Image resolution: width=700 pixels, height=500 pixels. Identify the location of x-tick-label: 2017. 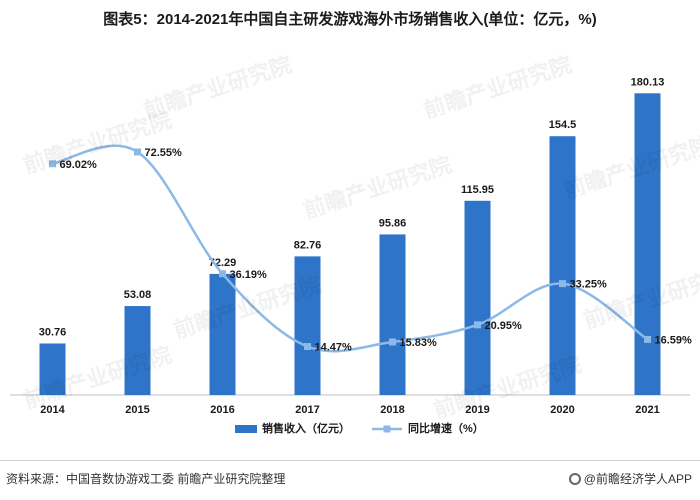
(307, 410).